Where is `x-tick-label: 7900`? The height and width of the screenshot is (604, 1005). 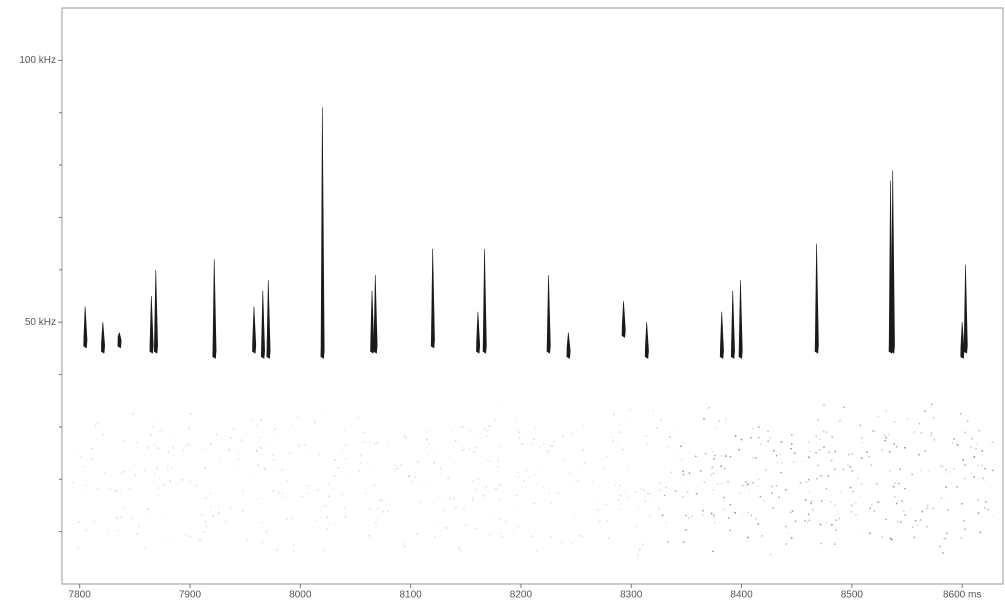 x-tick-label: 7900 is located at coordinates (190, 595).